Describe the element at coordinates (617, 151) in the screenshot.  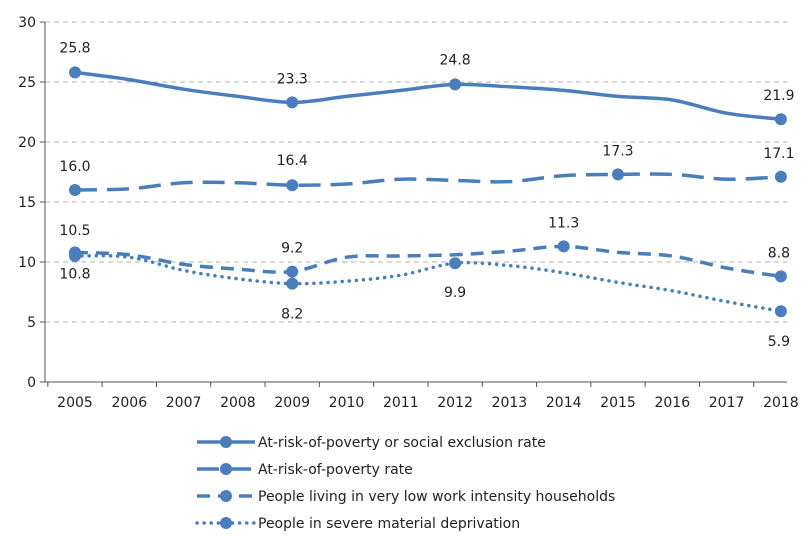
I see `data-label: 17.3` at that location.